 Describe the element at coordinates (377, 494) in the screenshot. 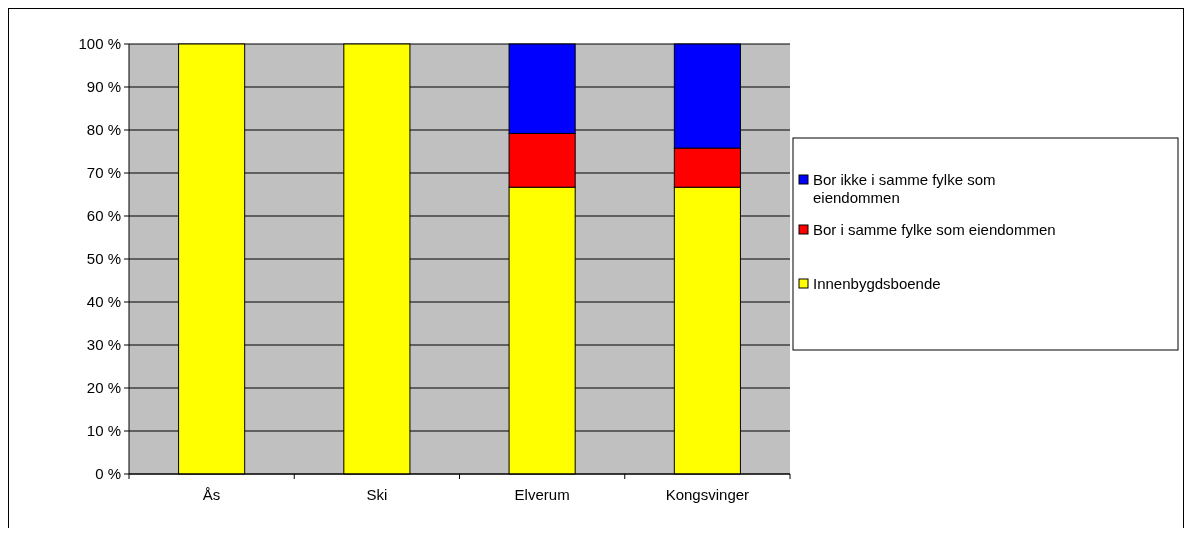

I see `x-tick-label: Ski` at that location.